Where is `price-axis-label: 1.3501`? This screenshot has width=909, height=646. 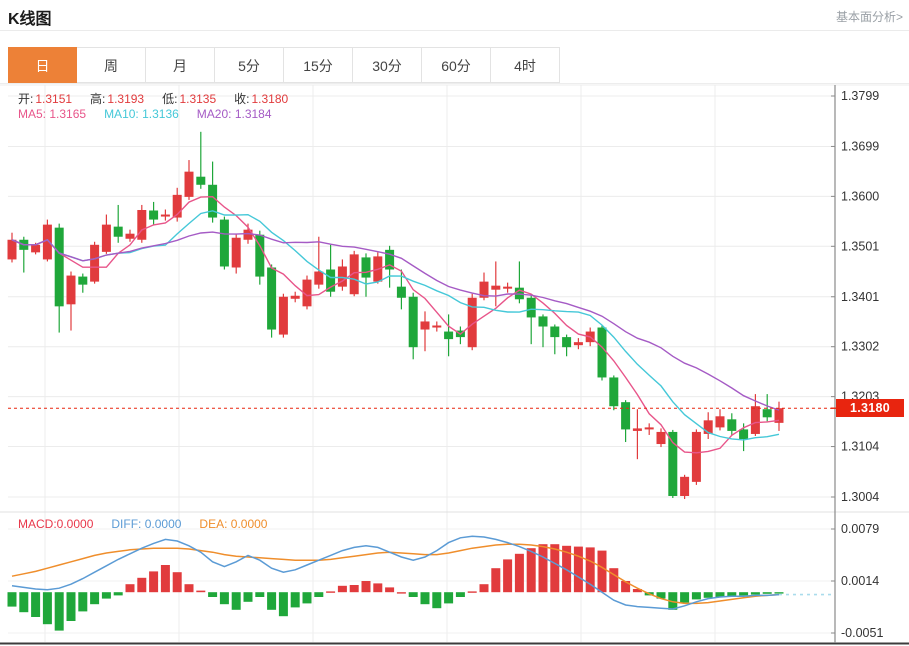 price-axis-label: 1.3501 is located at coordinates (860, 246).